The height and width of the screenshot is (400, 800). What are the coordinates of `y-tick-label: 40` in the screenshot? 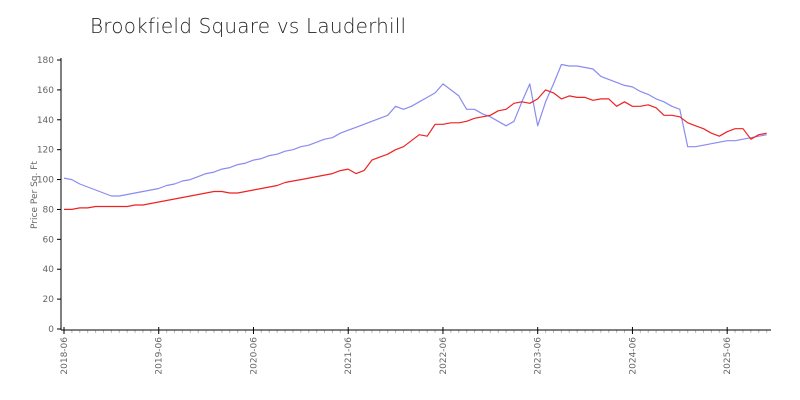 It's located at (49, 270).